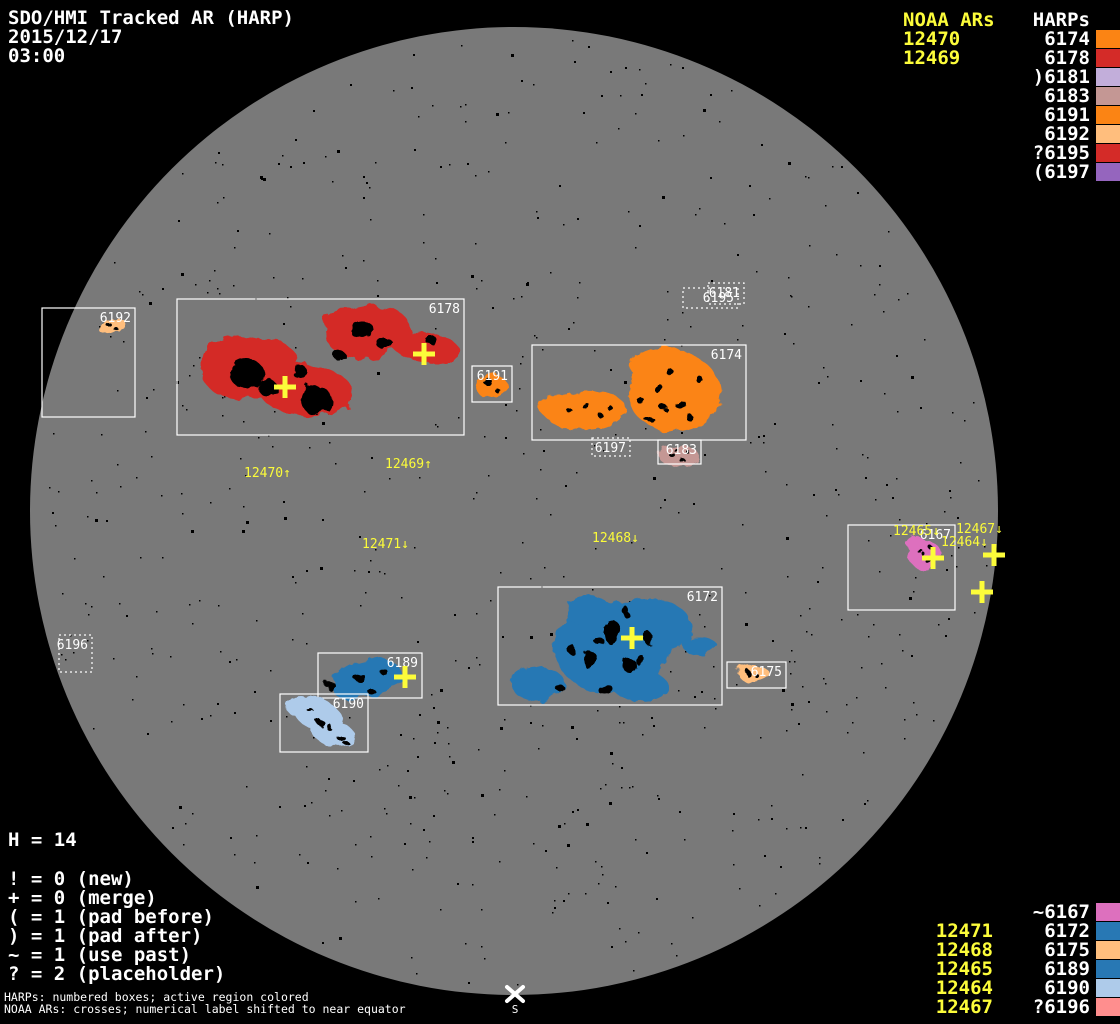 The height and width of the screenshot is (1024, 1120). I want to click on harp-region-6181: 6181, so click(726, 293).